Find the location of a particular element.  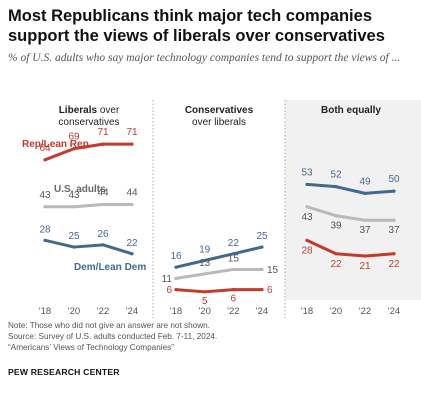

data-label-dem: 26 is located at coordinates (103, 234).